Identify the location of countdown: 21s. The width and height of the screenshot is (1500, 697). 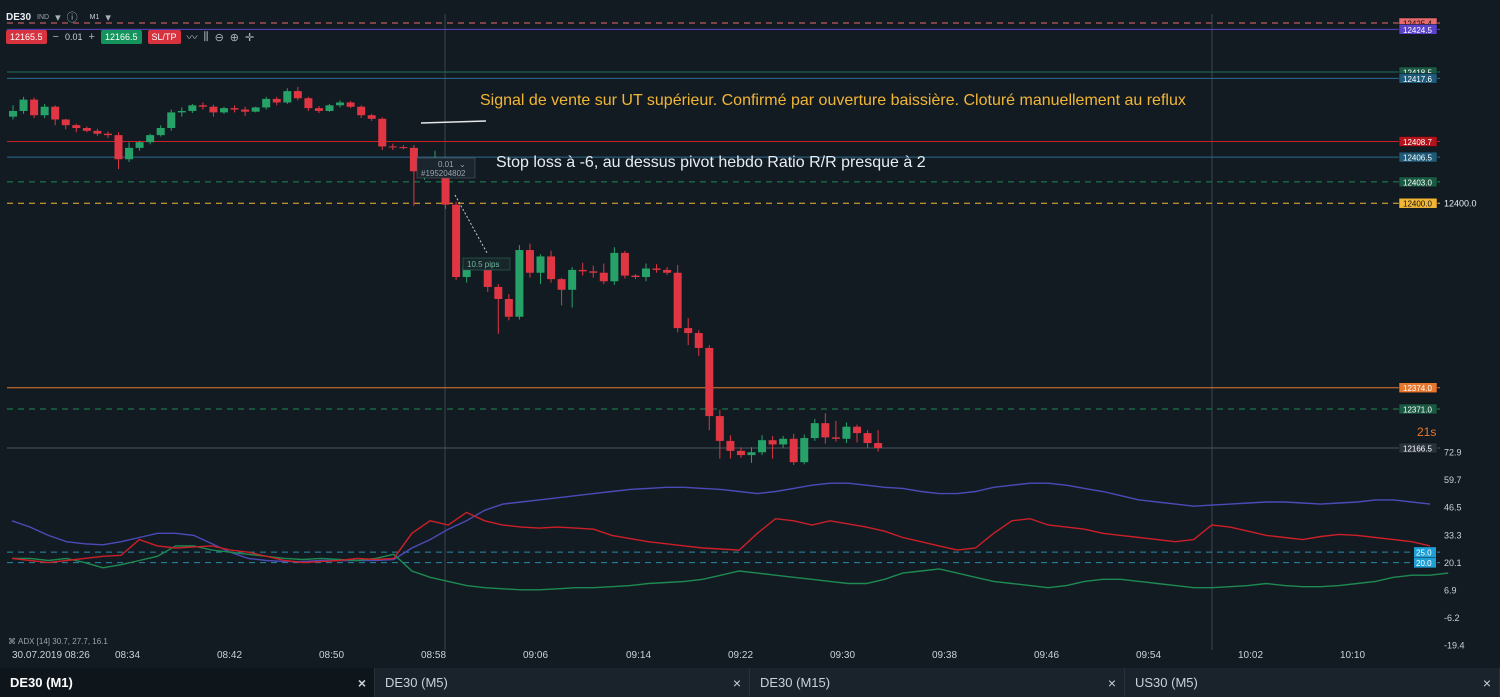
(1426, 432).